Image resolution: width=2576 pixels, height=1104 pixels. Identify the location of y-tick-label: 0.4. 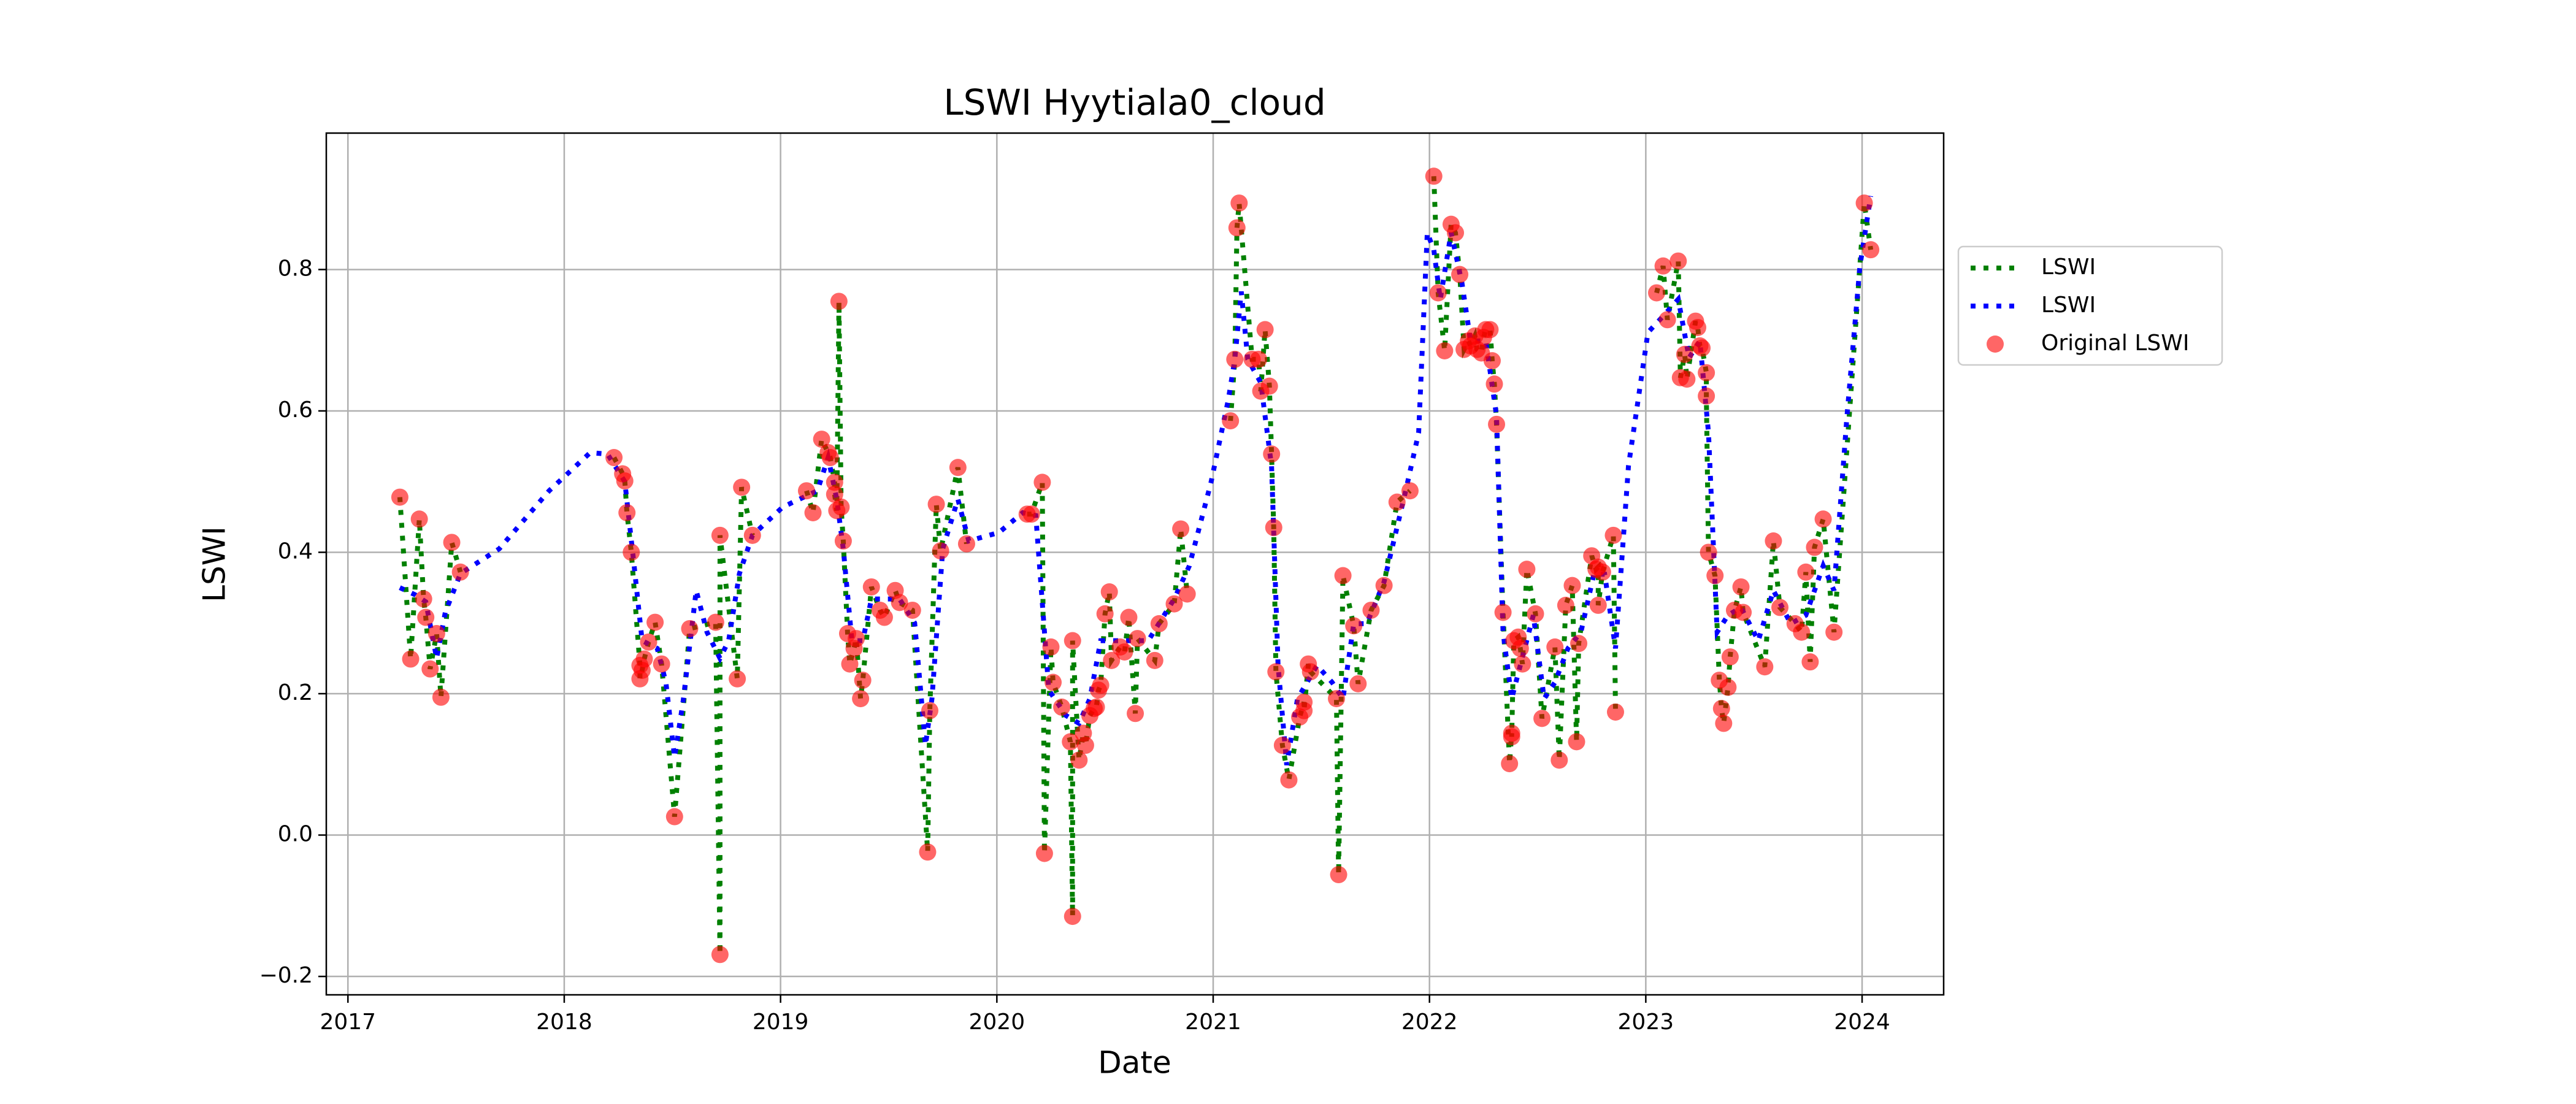
(295, 551).